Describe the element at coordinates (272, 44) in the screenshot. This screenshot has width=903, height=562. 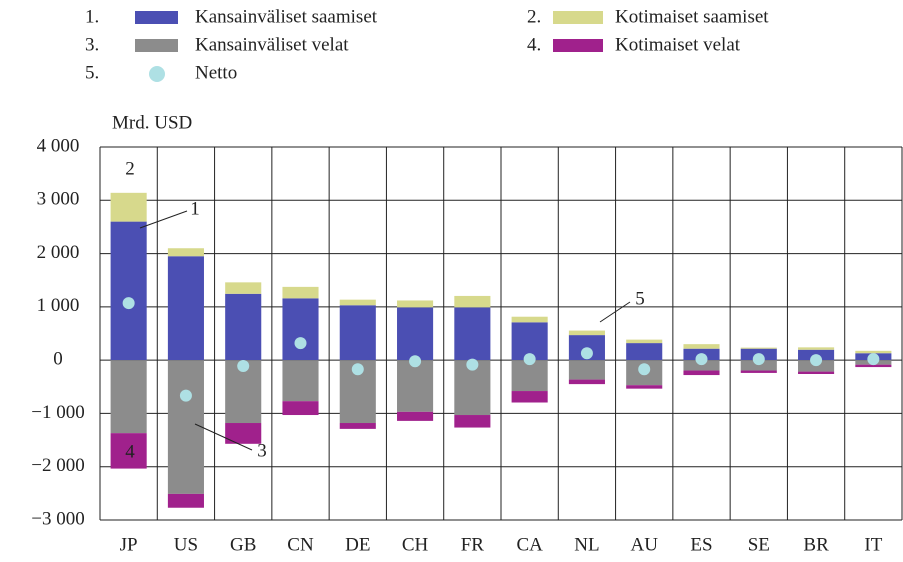
I see `legend-label: Kansainväliset velat` at that location.